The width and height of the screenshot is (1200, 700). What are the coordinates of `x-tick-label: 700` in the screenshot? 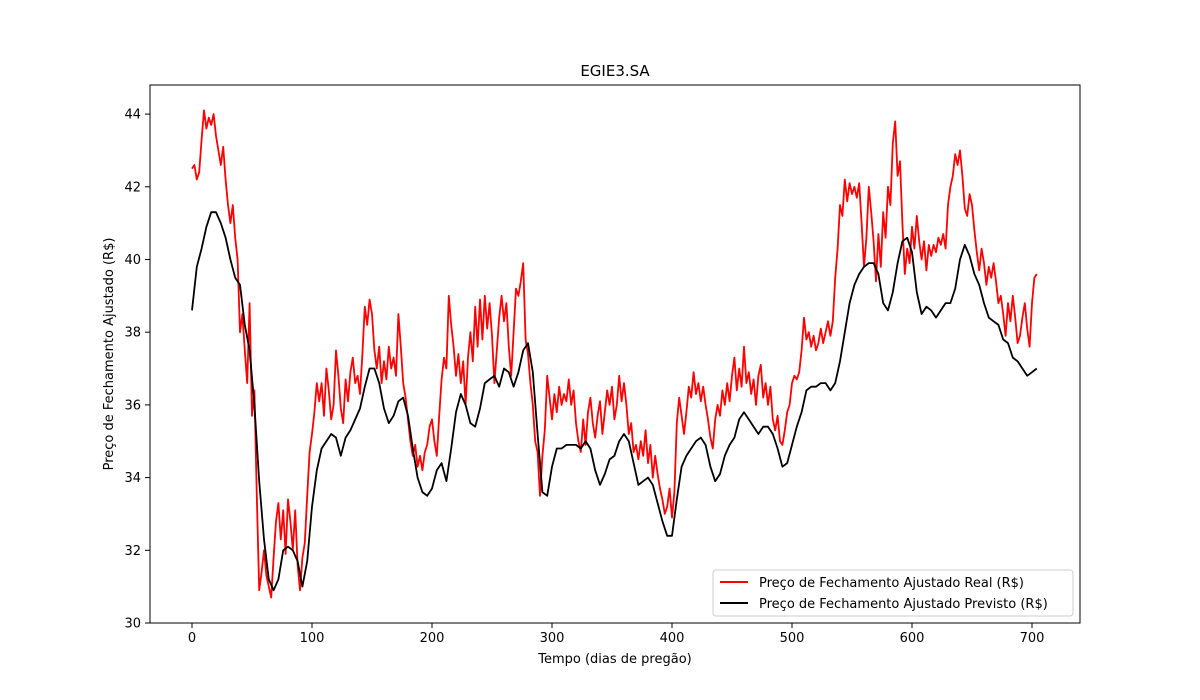 It's located at (1032, 638).